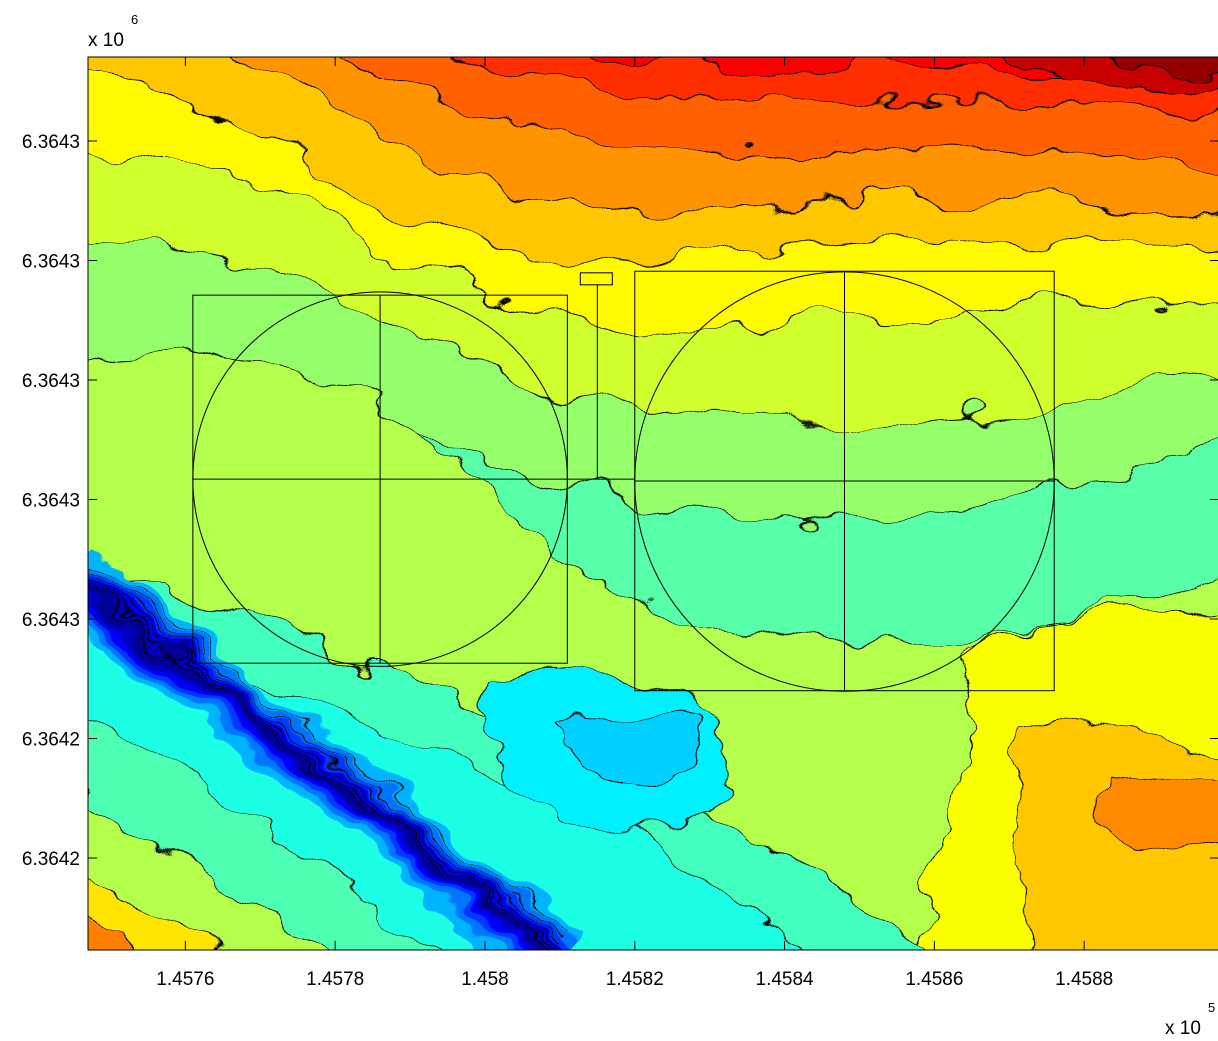  I want to click on x-tick-label: 1.4584, so click(785, 979).